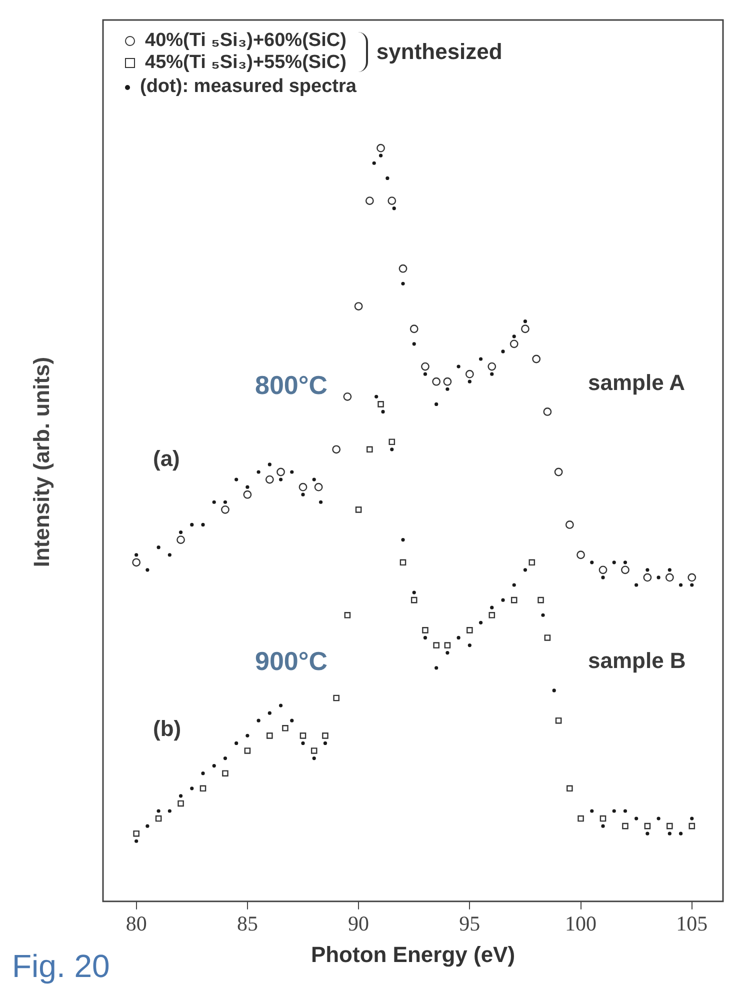 This screenshot has width=737, height=991. What do you see at coordinates (469, 924) in the screenshot?
I see `x-tick-label: 95` at bounding box center [469, 924].